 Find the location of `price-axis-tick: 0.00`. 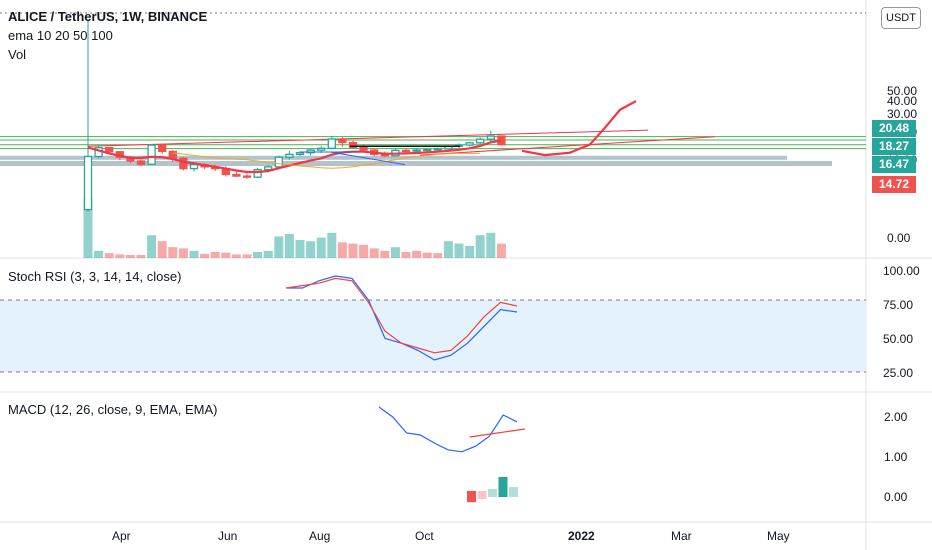

price-axis-tick: 0.00 is located at coordinates (899, 238).